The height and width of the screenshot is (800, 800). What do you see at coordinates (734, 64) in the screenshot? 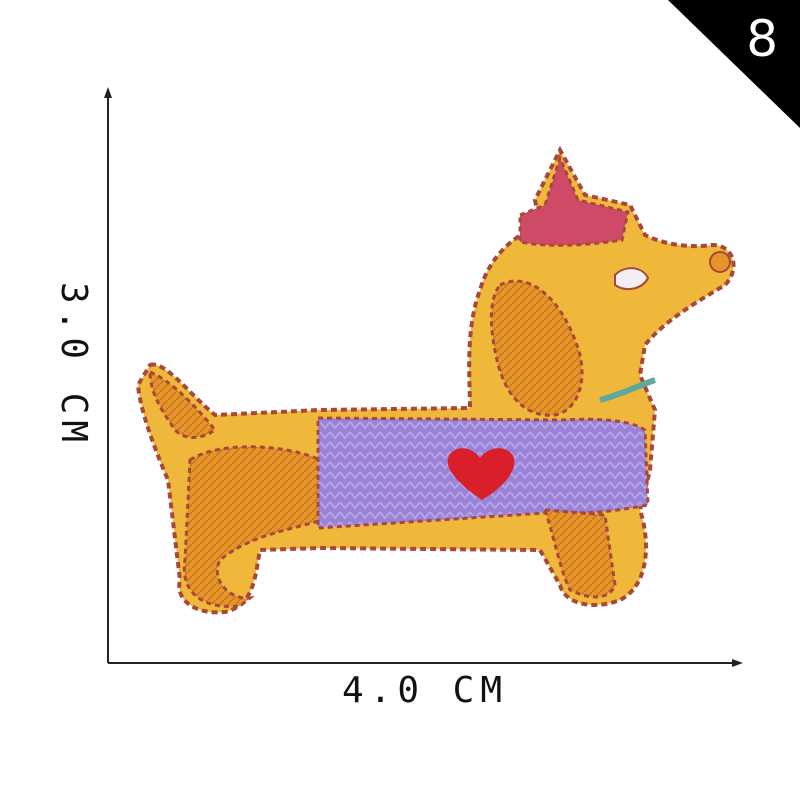
I see `corner-badge: 8` at bounding box center [734, 64].